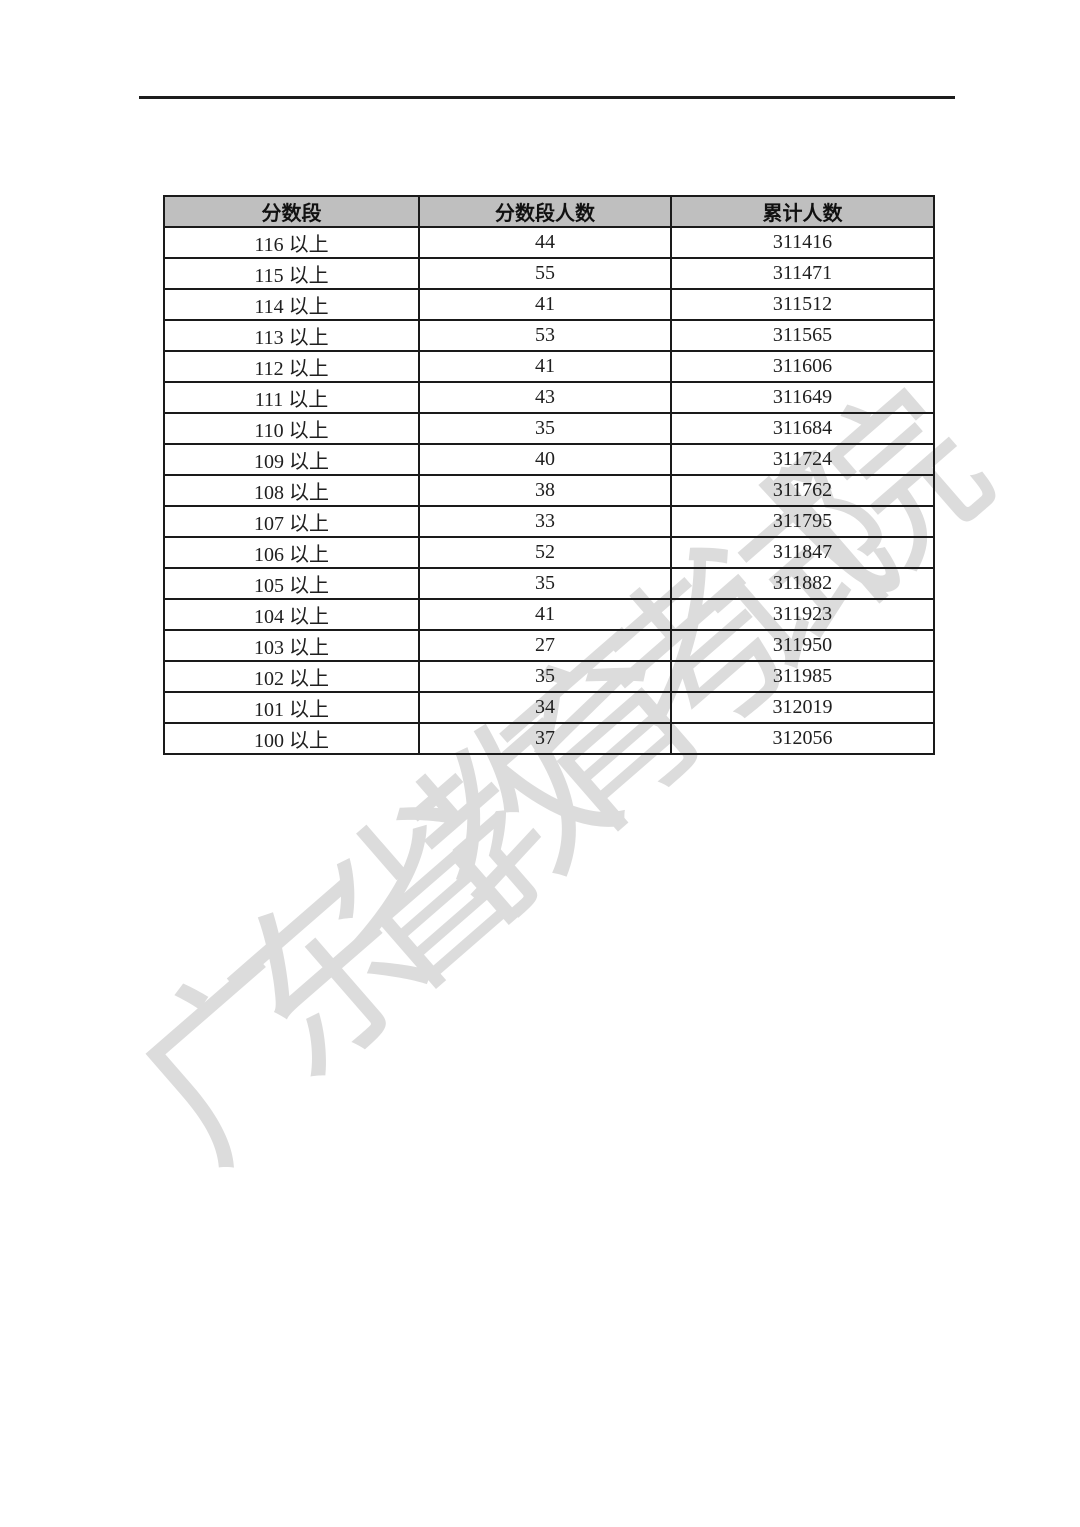 This screenshot has width=1080, height=1527. Describe the element at coordinates (291, 645) in the screenshot. I see `score-range-cell: 103 以上` at that location.